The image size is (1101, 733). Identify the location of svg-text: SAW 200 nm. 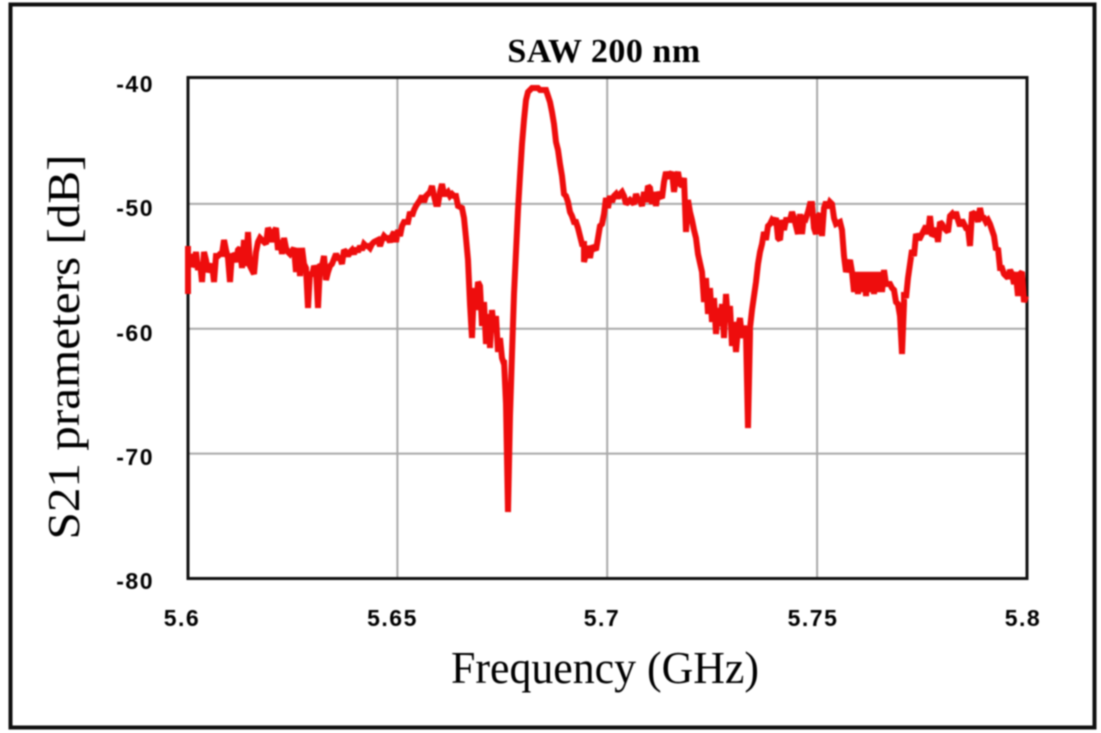
(603, 51).